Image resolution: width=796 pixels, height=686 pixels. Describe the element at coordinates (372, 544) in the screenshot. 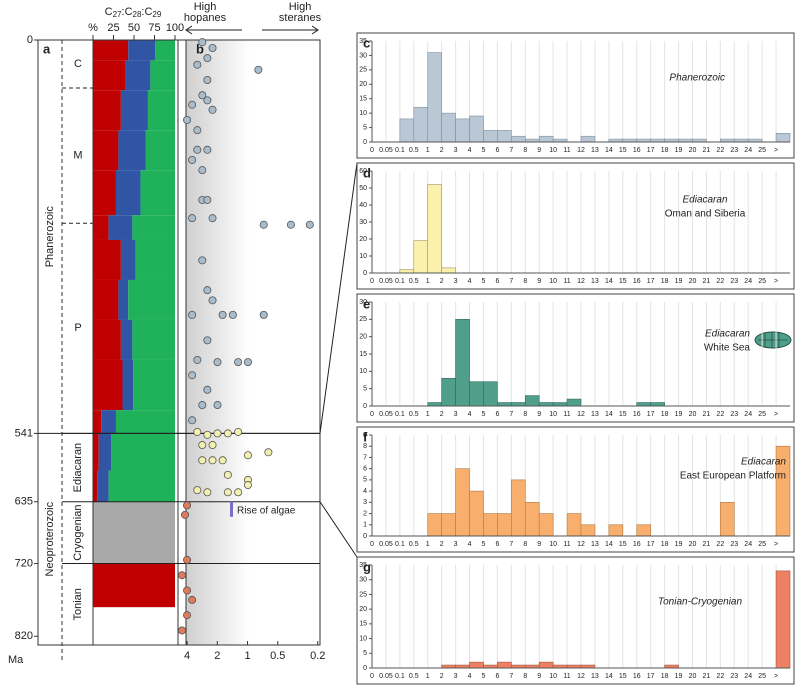

I see `x-tick-label: 0` at that location.